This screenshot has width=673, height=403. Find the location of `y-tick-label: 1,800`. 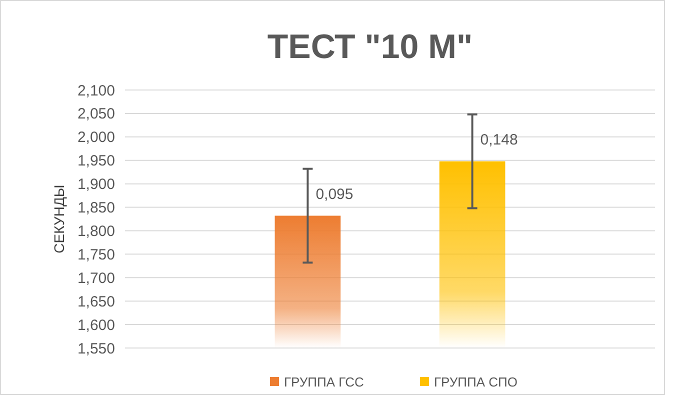

y-tick-label: 1,800 is located at coordinates (96, 231).